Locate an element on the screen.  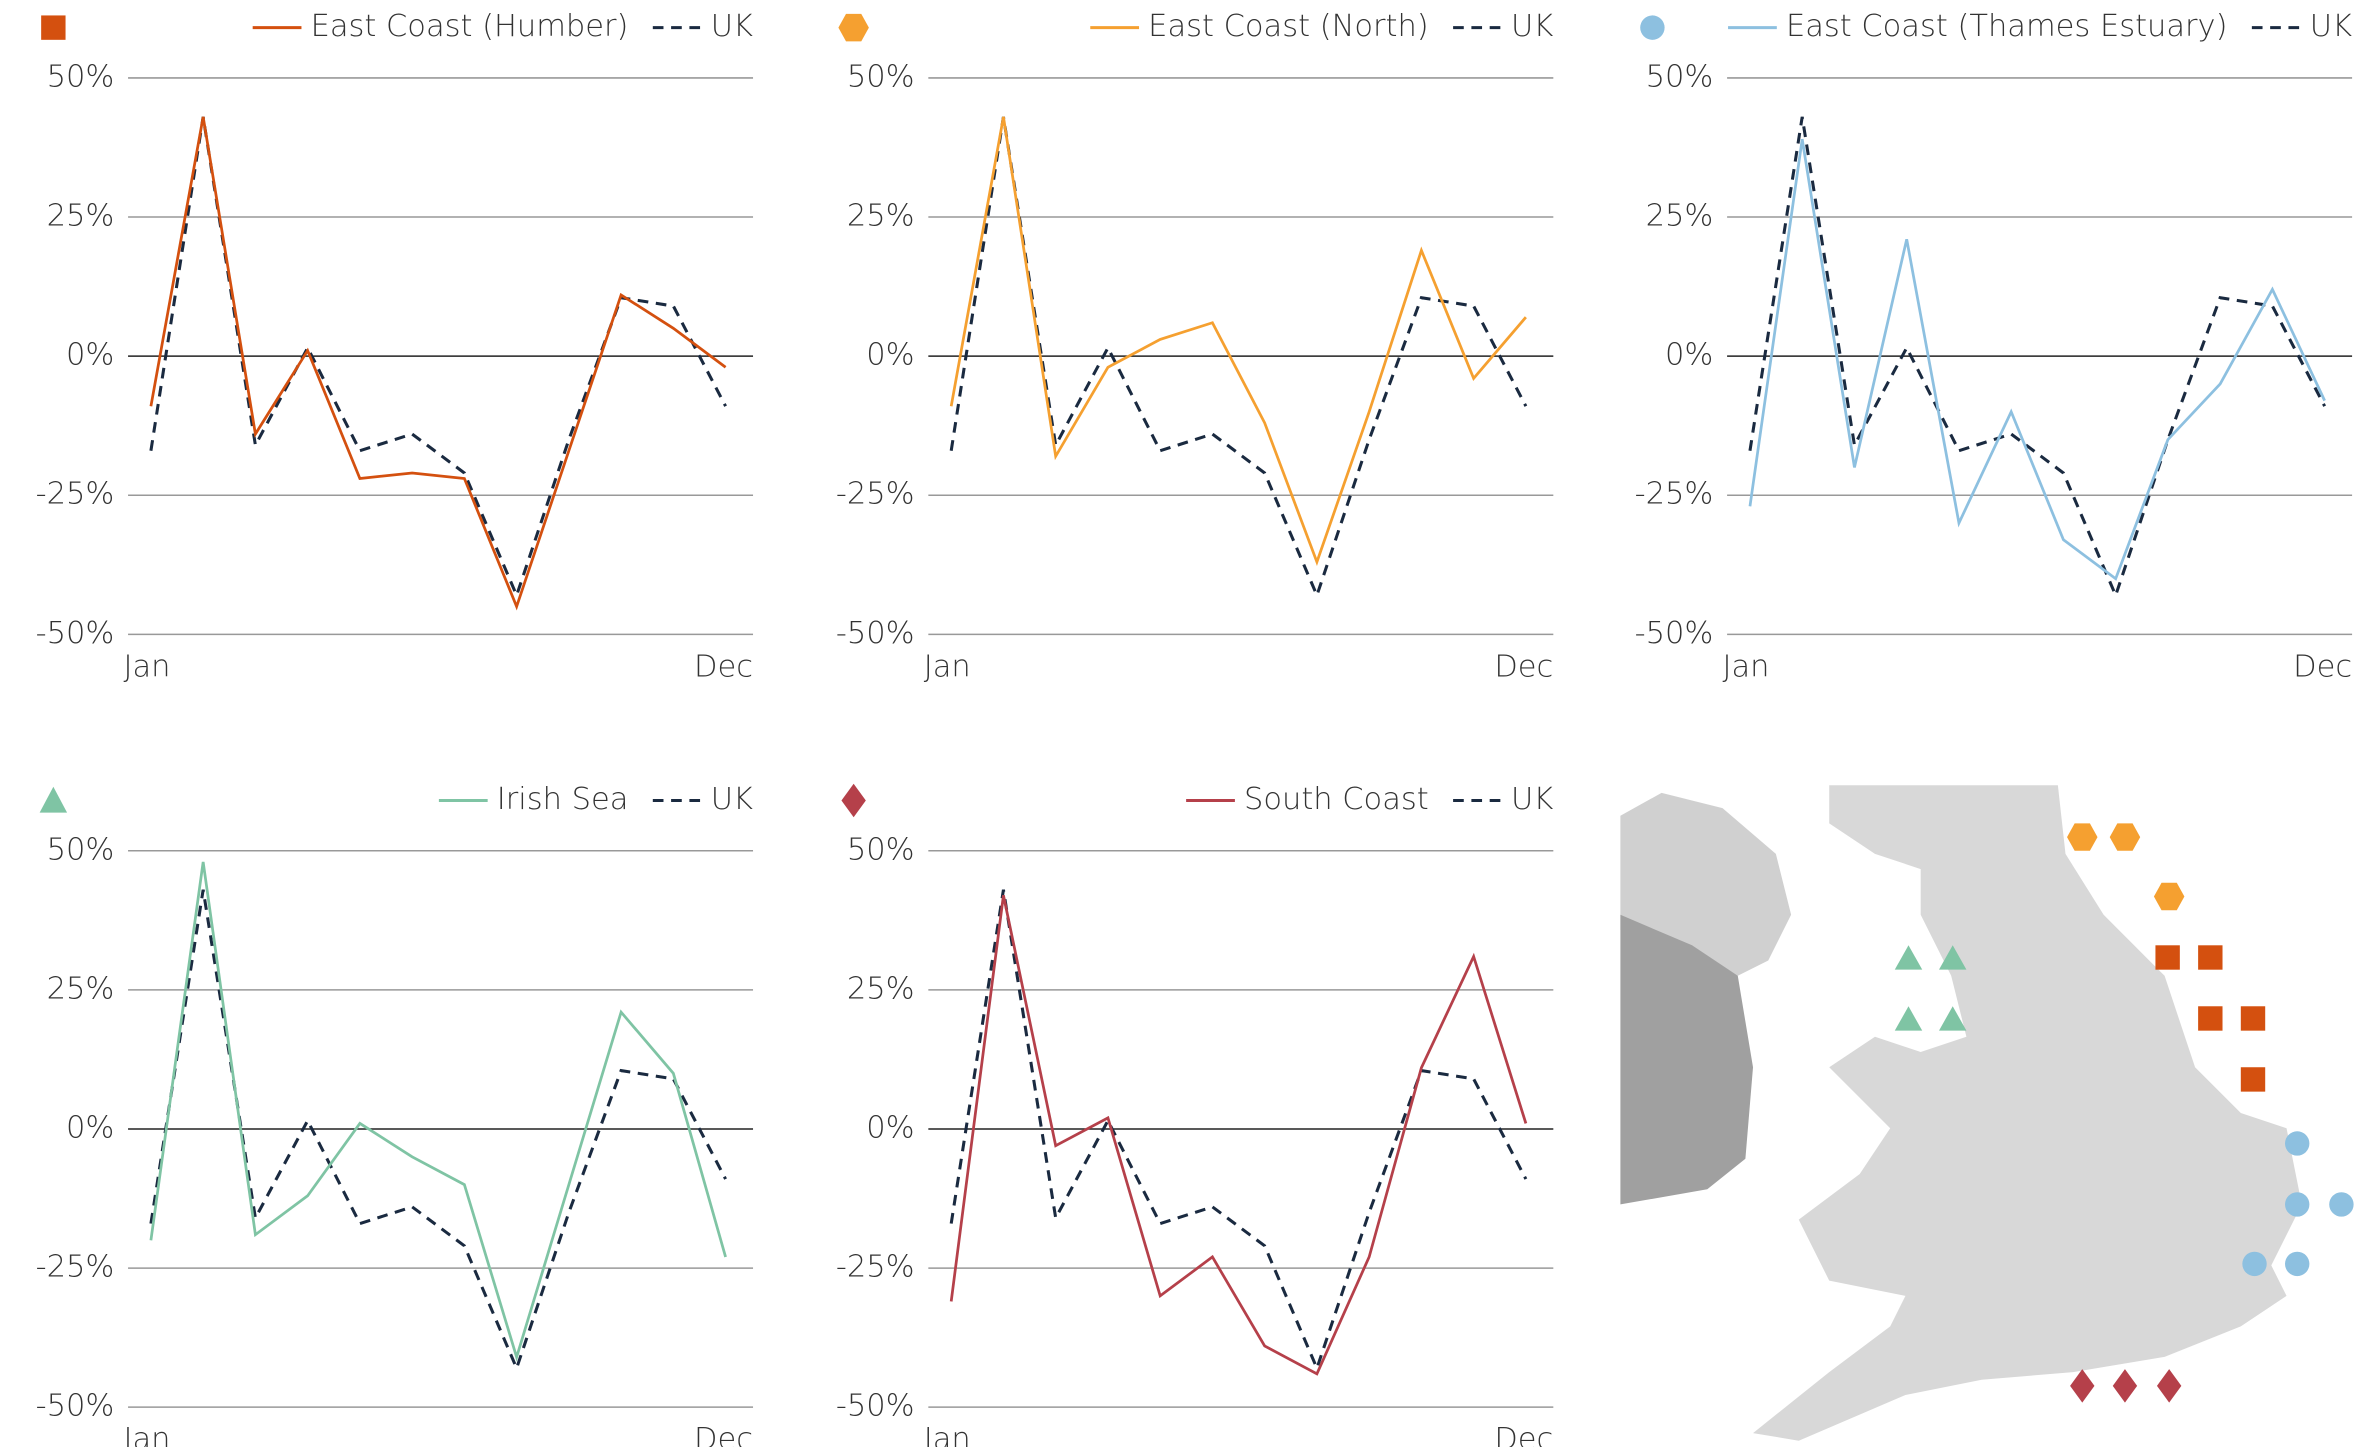
legend-label: East Coast (North) is located at coordinates (1288, 26).